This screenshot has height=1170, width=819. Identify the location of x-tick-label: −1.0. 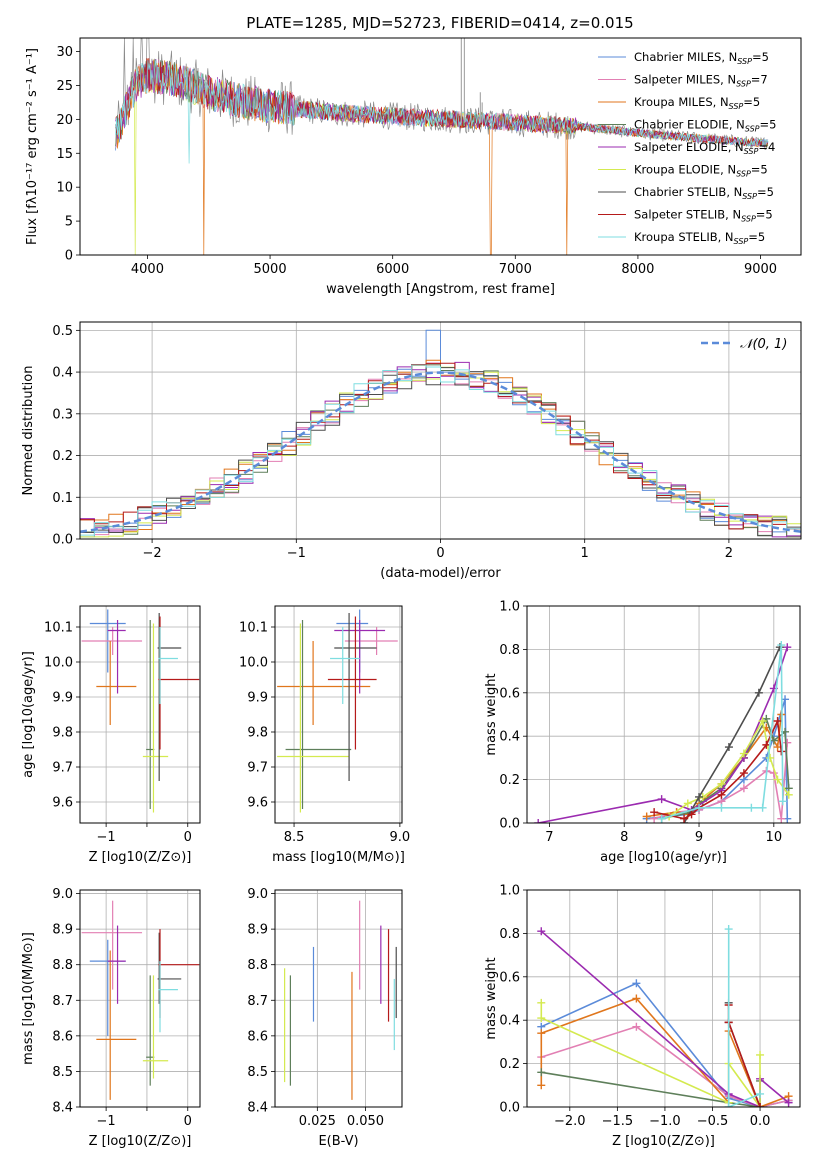
(665, 1121).